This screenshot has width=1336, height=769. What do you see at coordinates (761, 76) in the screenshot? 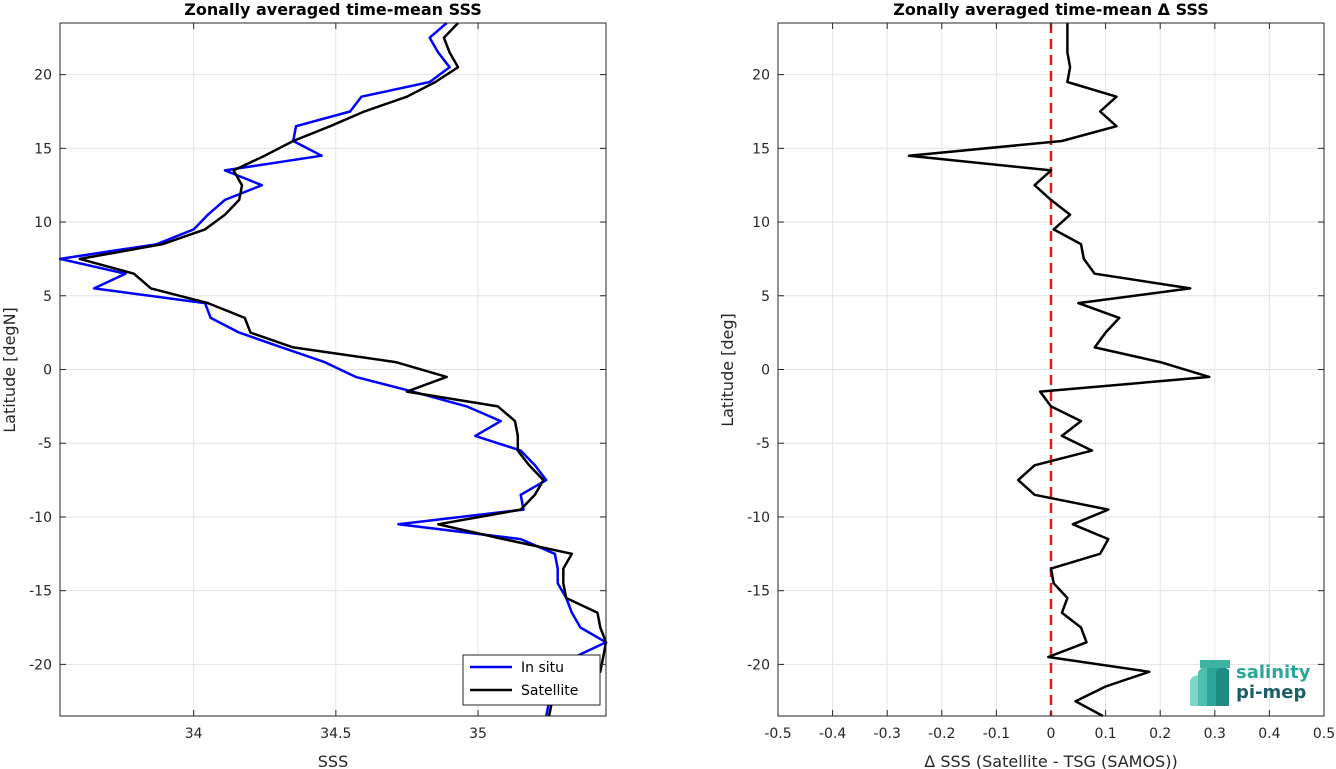
I see `delta-sss-y-tick-label: 20` at bounding box center [761, 76].